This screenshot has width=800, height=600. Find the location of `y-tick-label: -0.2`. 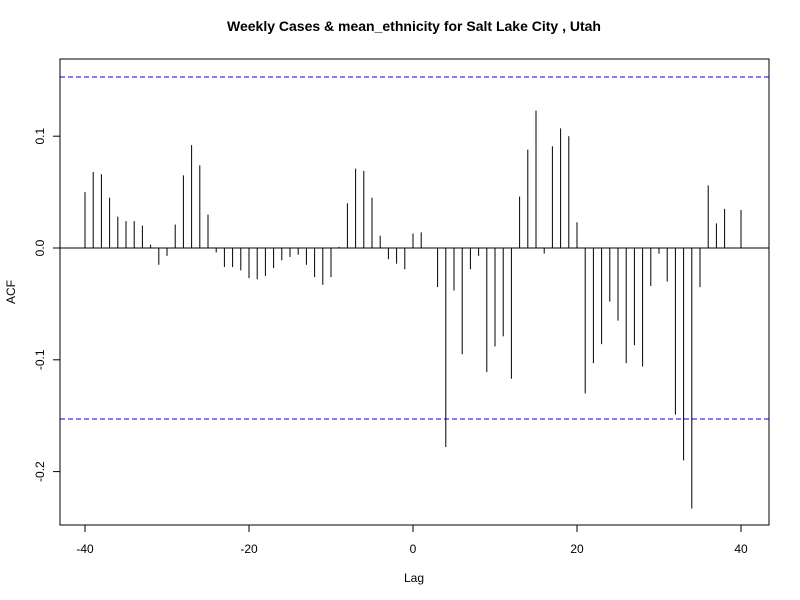

y-tick-label: -0.2 is located at coordinates (40, 471).